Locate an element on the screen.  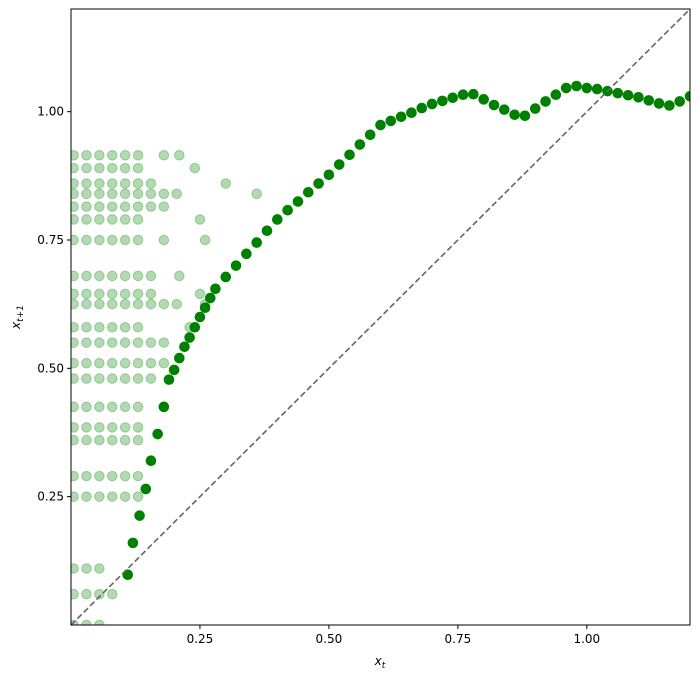
y-label-base: x is located at coordinates (16, 325).